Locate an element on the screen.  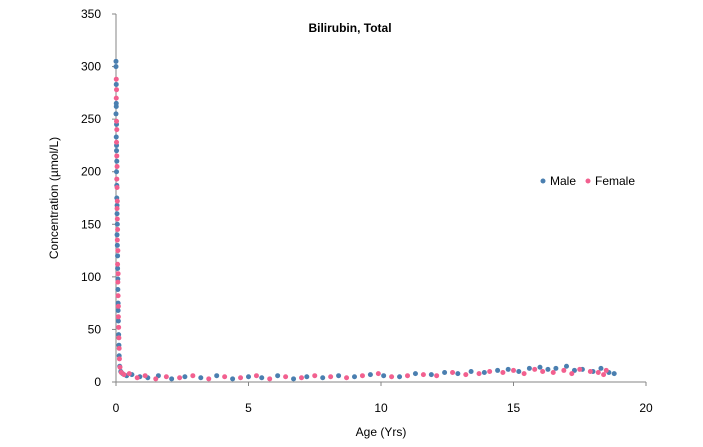
legend-male-marker is located at coordinates (543, 181).